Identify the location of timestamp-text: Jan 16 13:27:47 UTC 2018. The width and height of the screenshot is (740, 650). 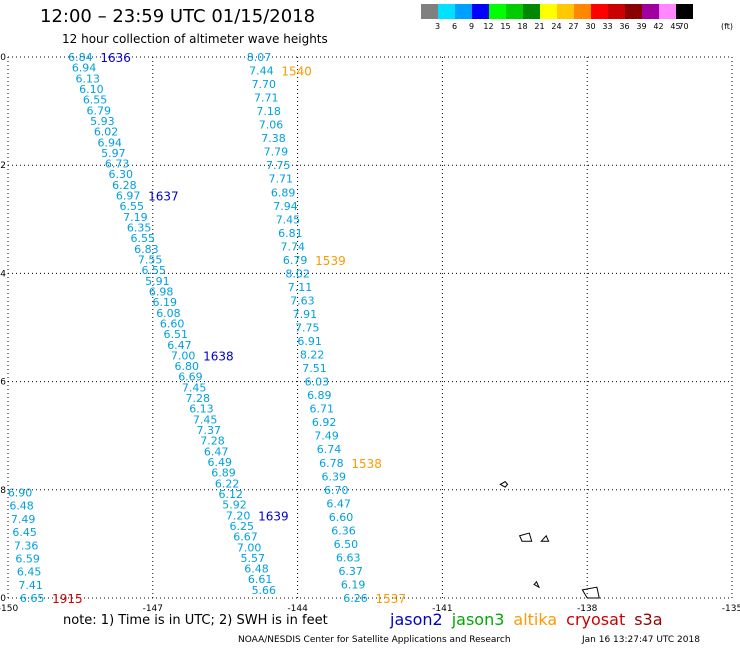
(641, 640).